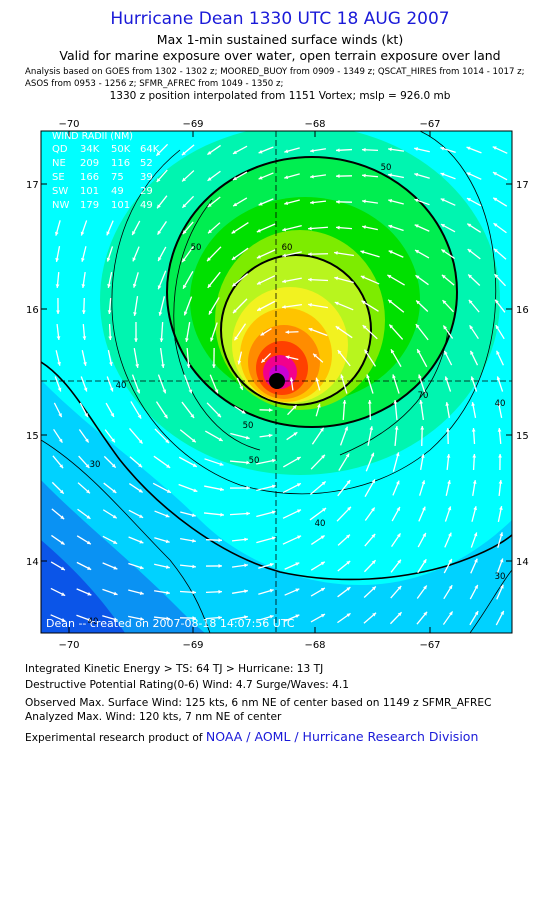  What do you see at coordinates (68, 124) in the screenshot?
I see `lon-label-top: −70` at bounding box center [68, 124].